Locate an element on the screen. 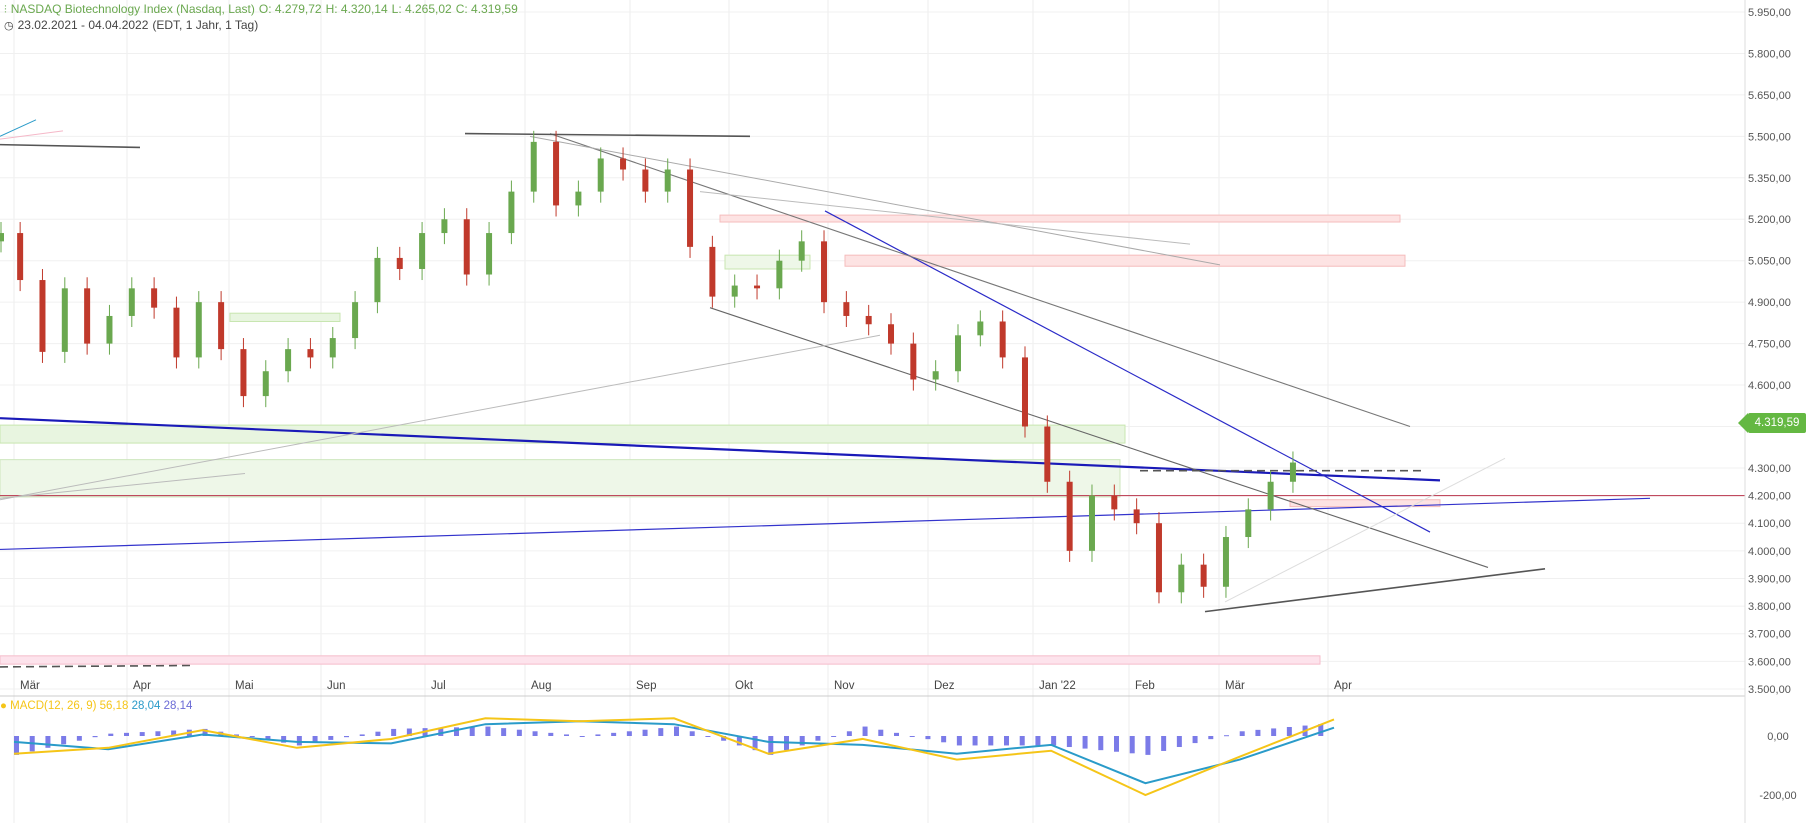 The image size is (1808, 823). ohlc-close: C: 4.319,59 is located at coordinates (486, 9).